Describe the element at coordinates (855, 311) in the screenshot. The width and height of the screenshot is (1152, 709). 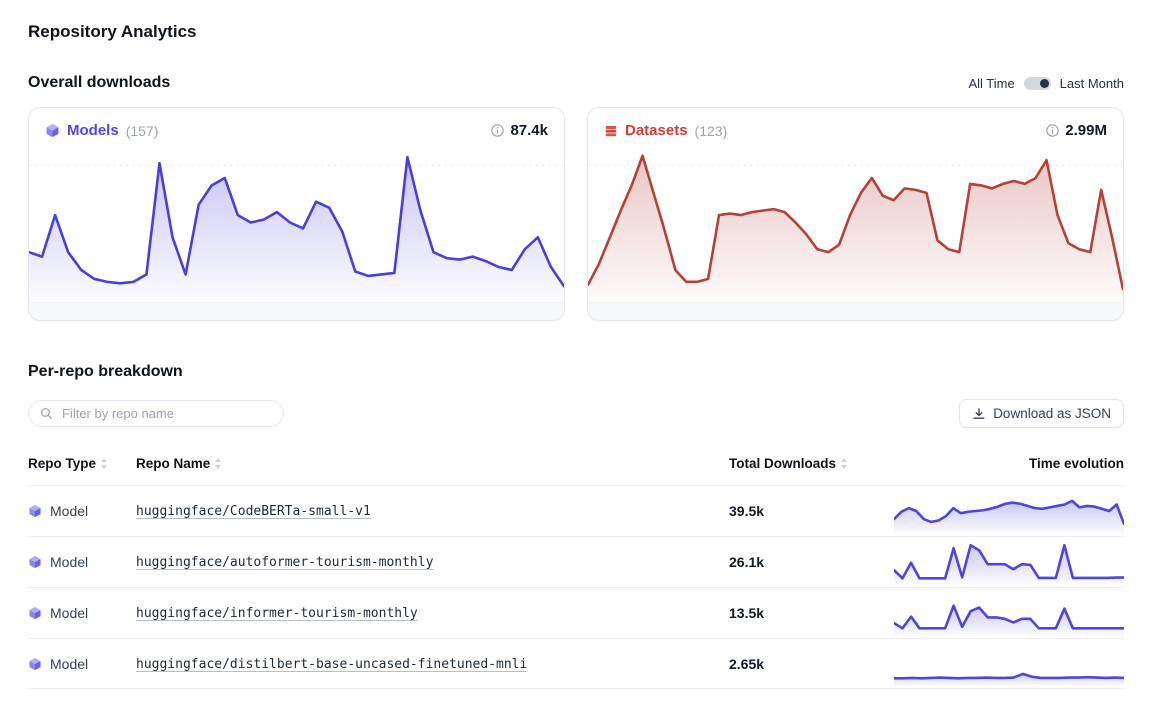
I see `datasets-chart-axis-strip` at that location.